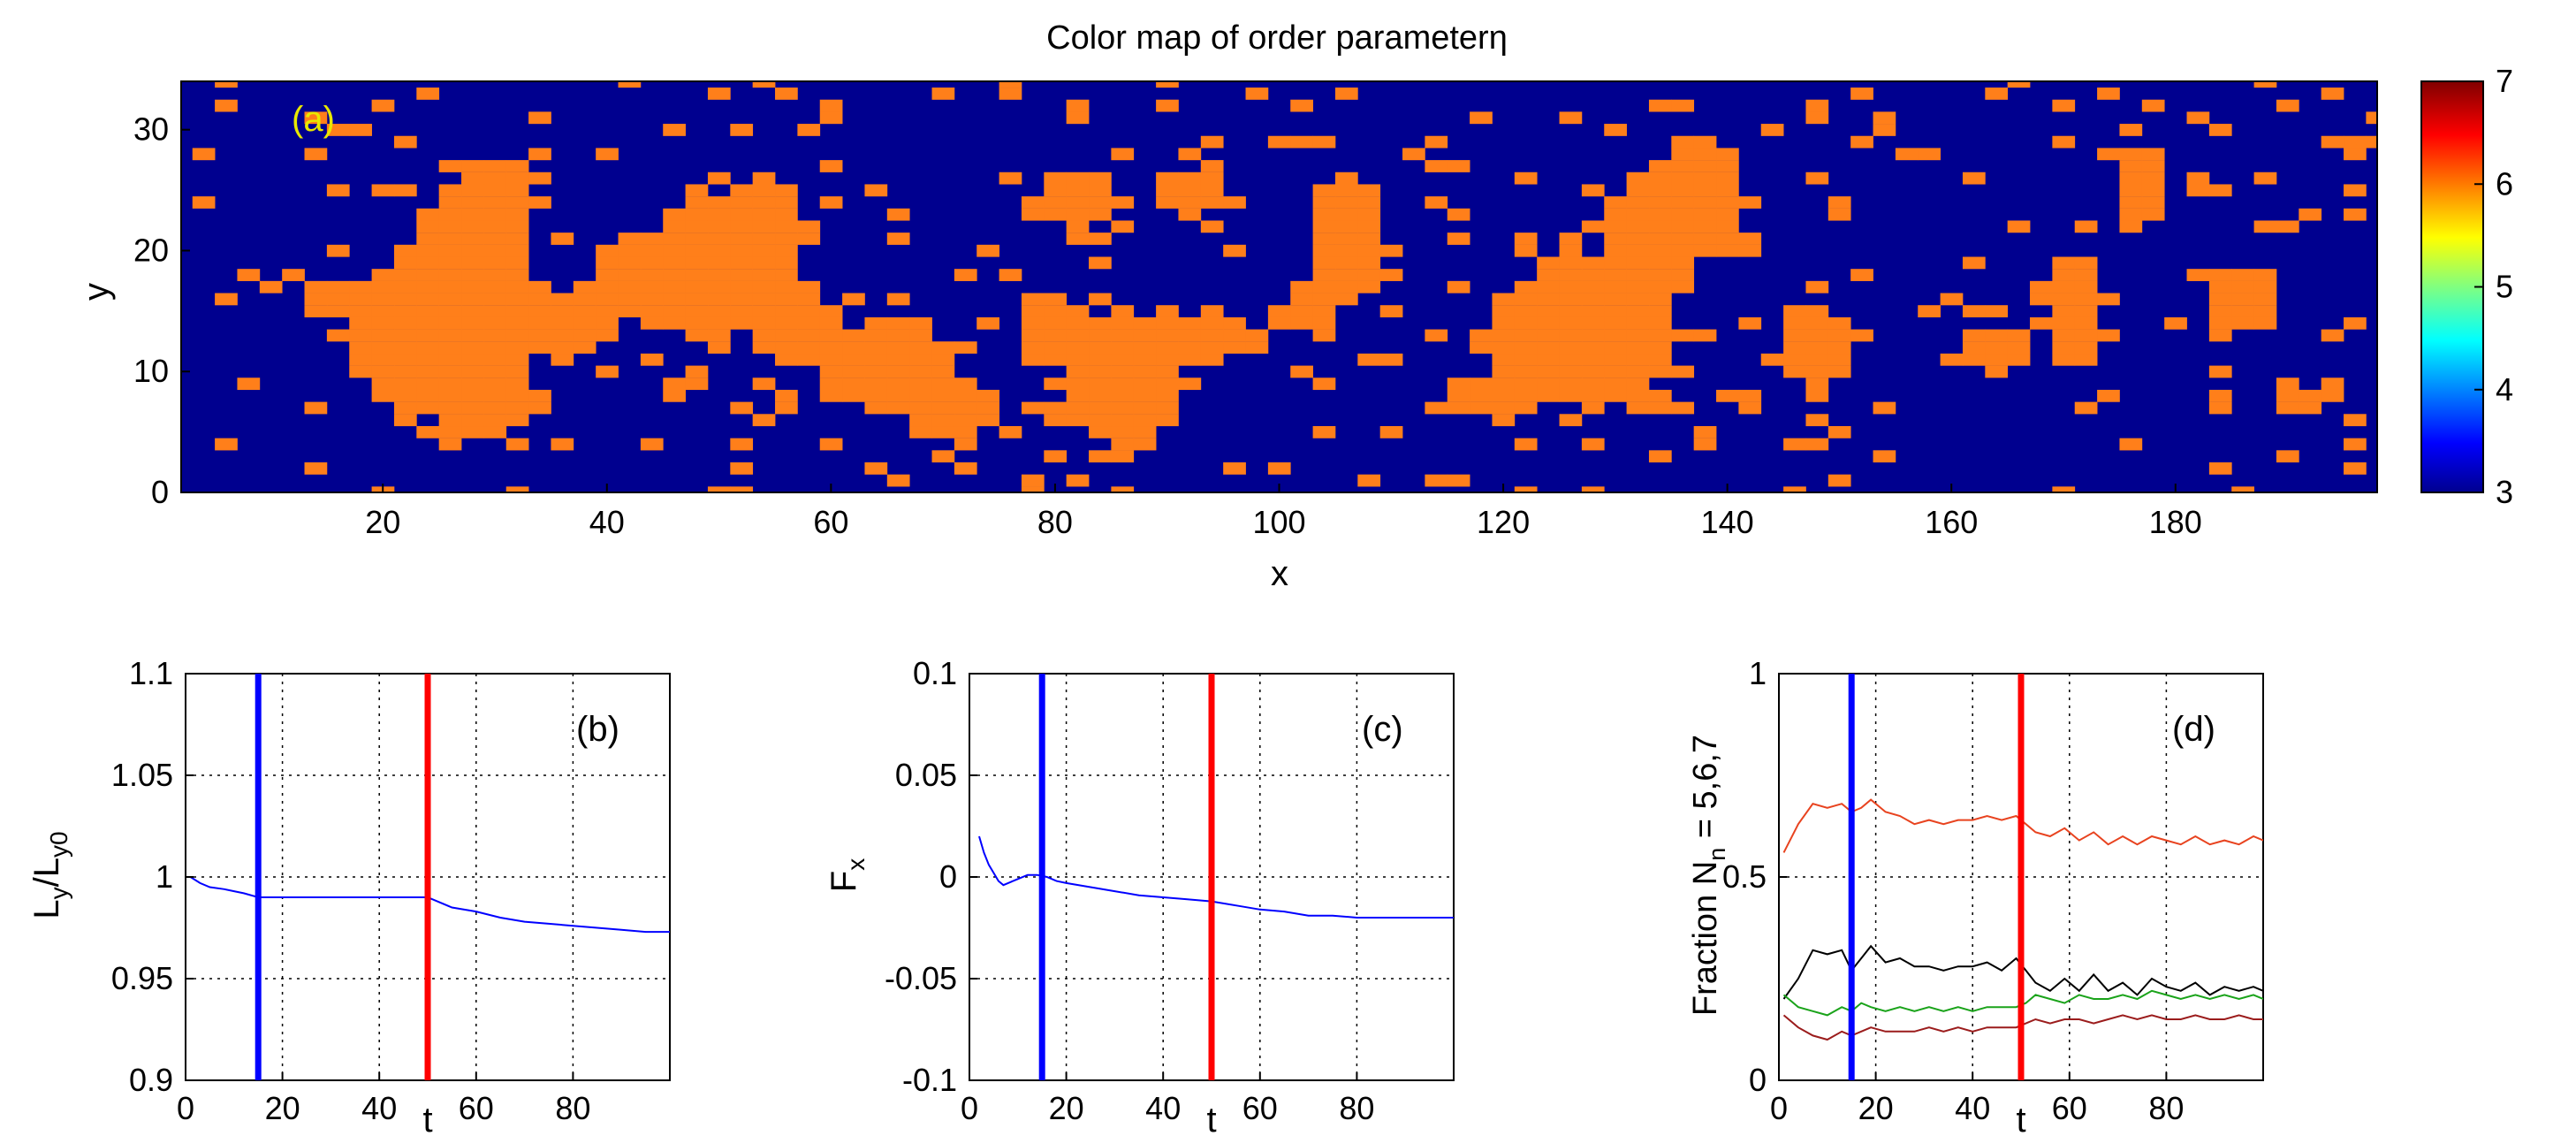  Describe the element at coordinates (313, 119) in the screenshot. I see `heatmap-panel-label: (a)` at that location.